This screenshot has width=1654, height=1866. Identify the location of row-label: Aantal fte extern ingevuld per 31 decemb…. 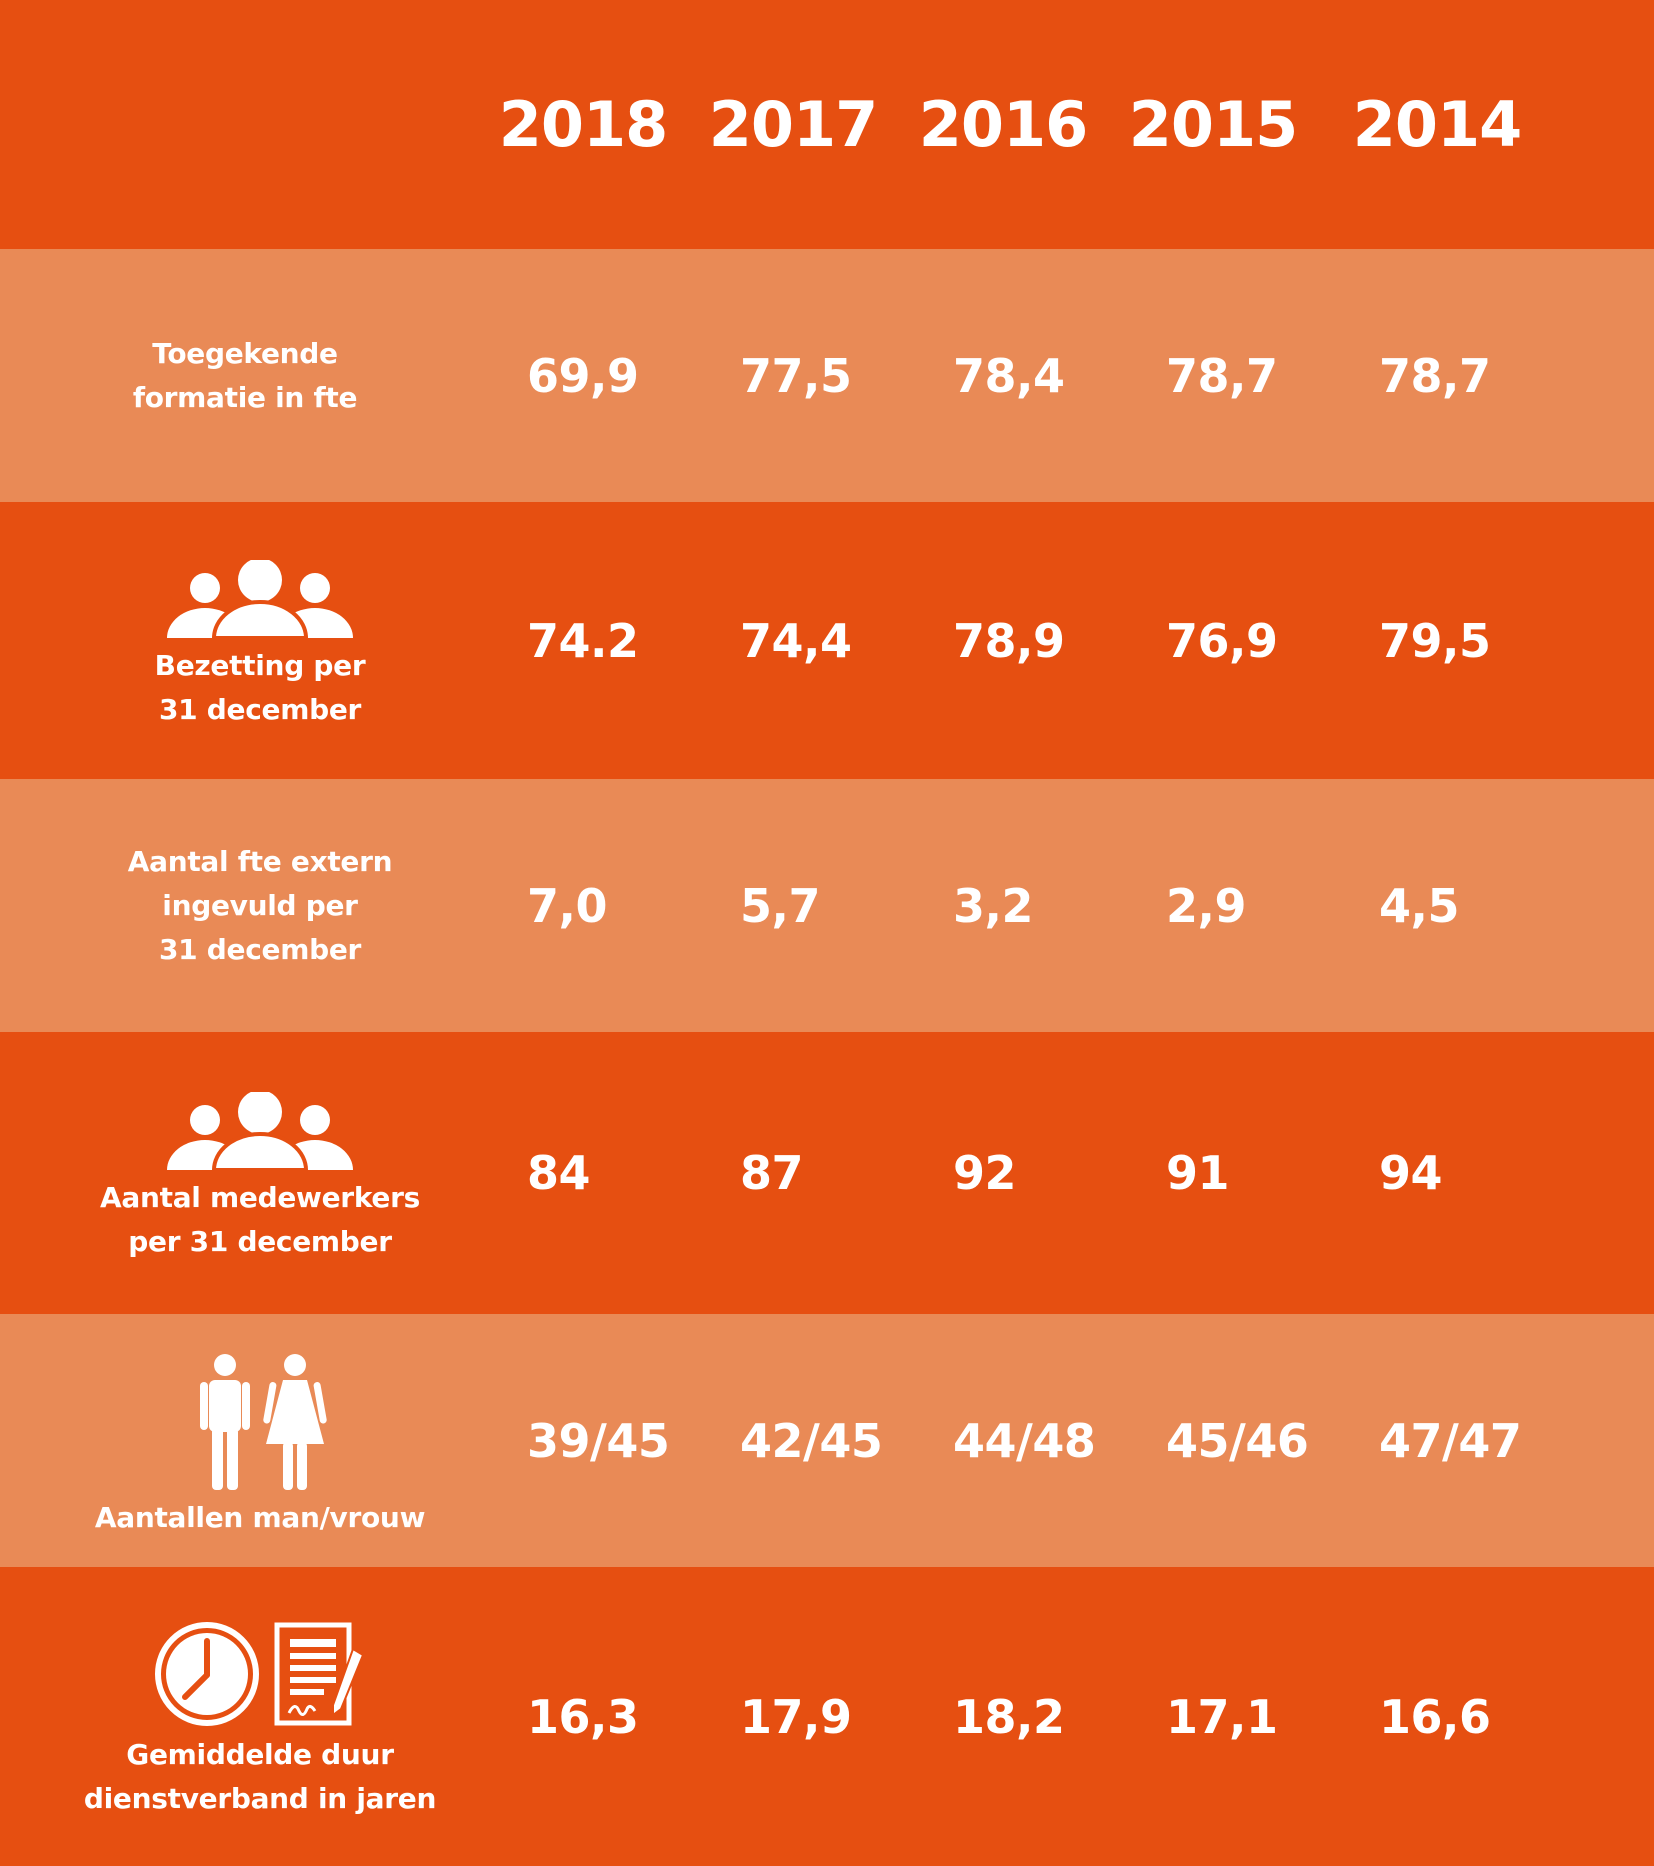
(260, 905).